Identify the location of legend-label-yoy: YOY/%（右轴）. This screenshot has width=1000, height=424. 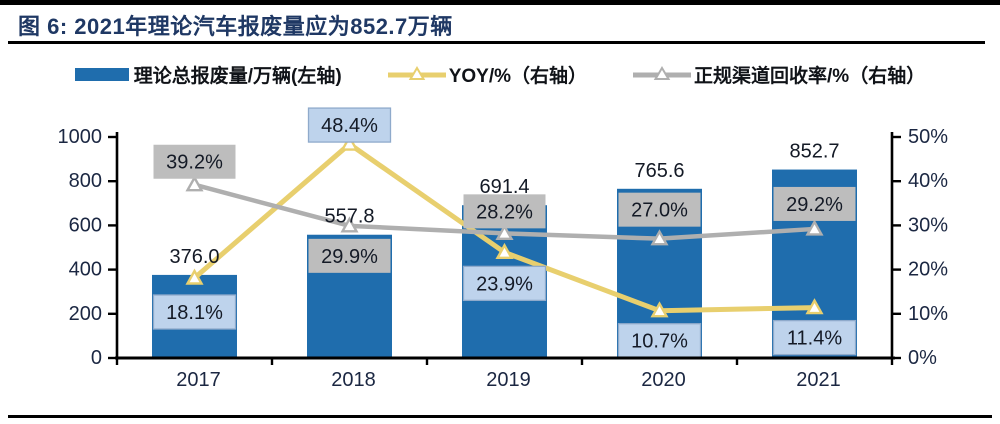
(518, 76).